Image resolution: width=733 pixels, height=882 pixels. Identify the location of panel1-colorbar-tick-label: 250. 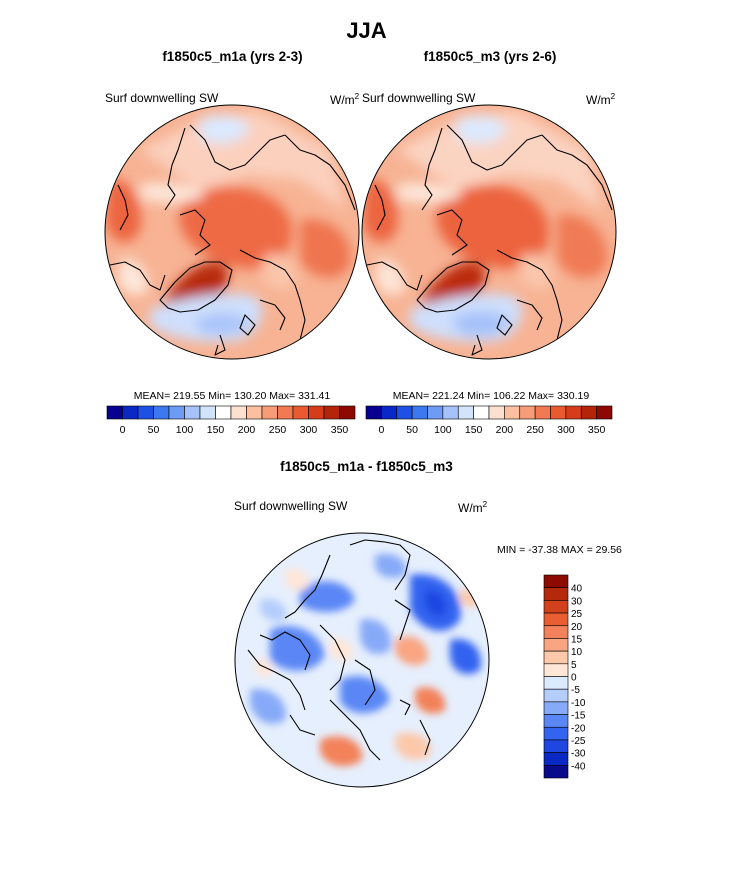
(278, 430).